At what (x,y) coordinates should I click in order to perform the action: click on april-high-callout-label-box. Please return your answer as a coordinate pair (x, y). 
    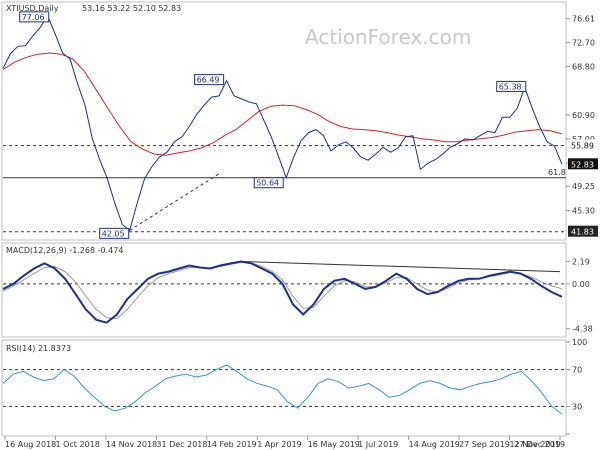
    Looking at the image, I should click on (209, 80).